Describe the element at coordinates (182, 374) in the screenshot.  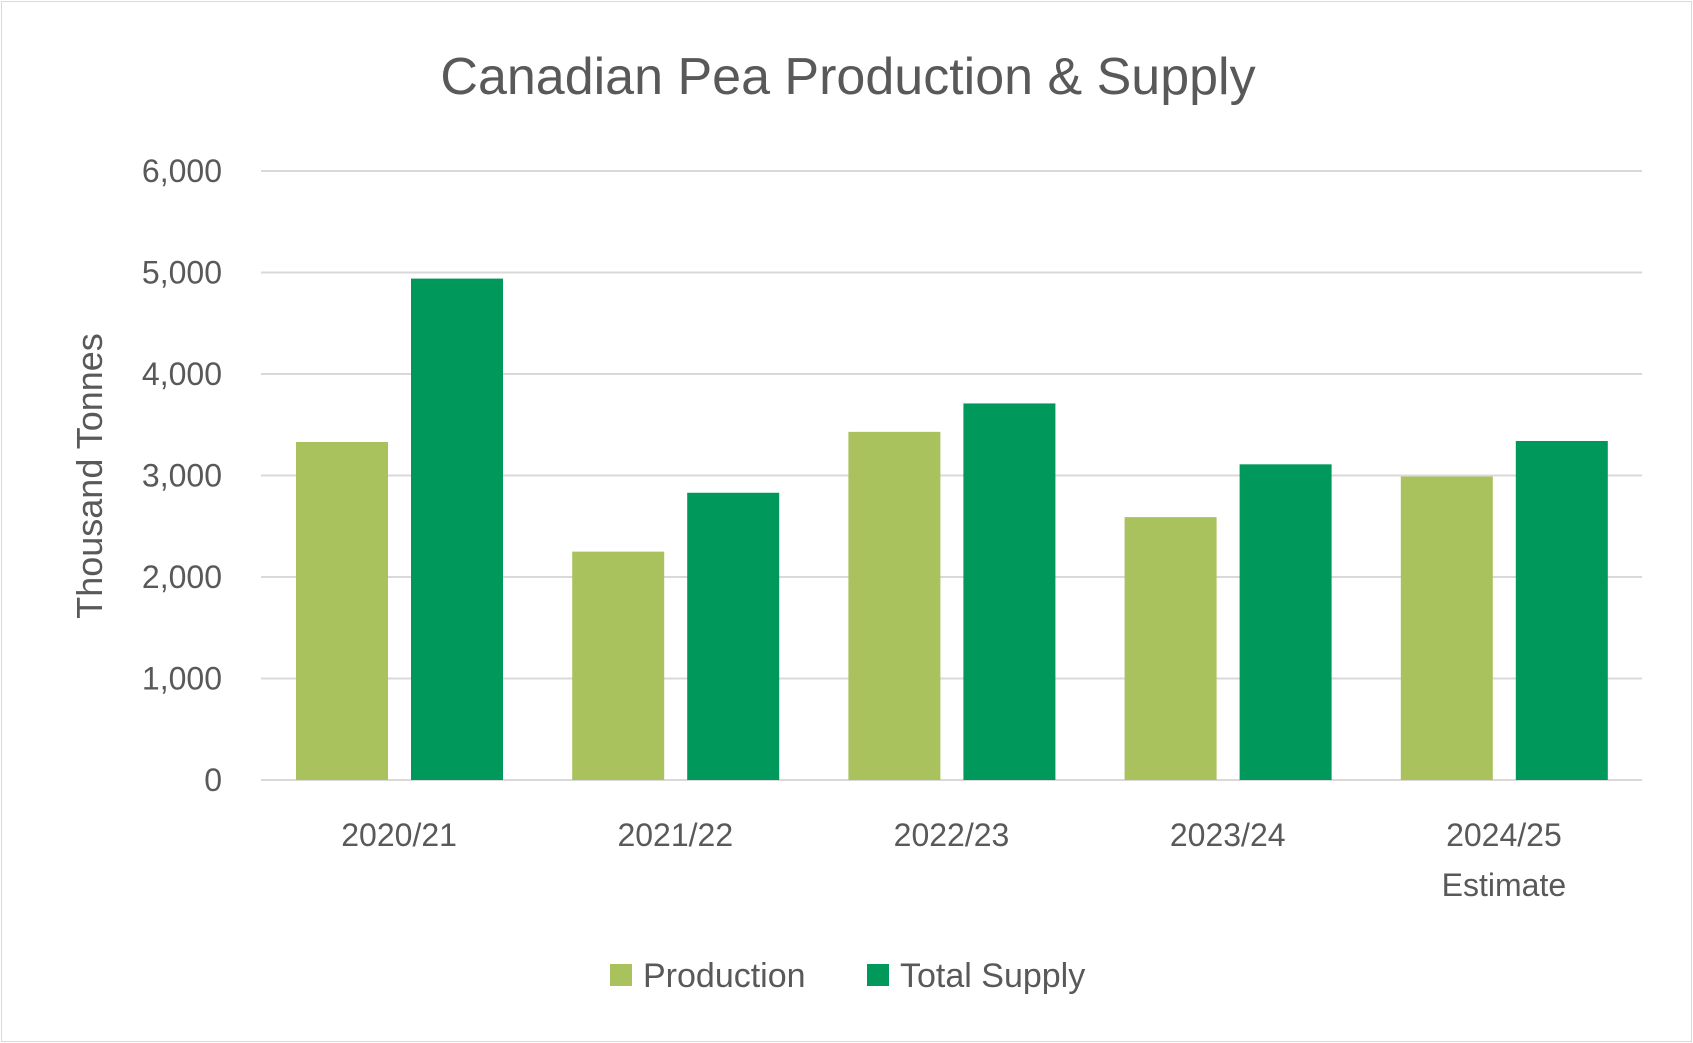
I see `y-tick-label: 4,000` at that location.